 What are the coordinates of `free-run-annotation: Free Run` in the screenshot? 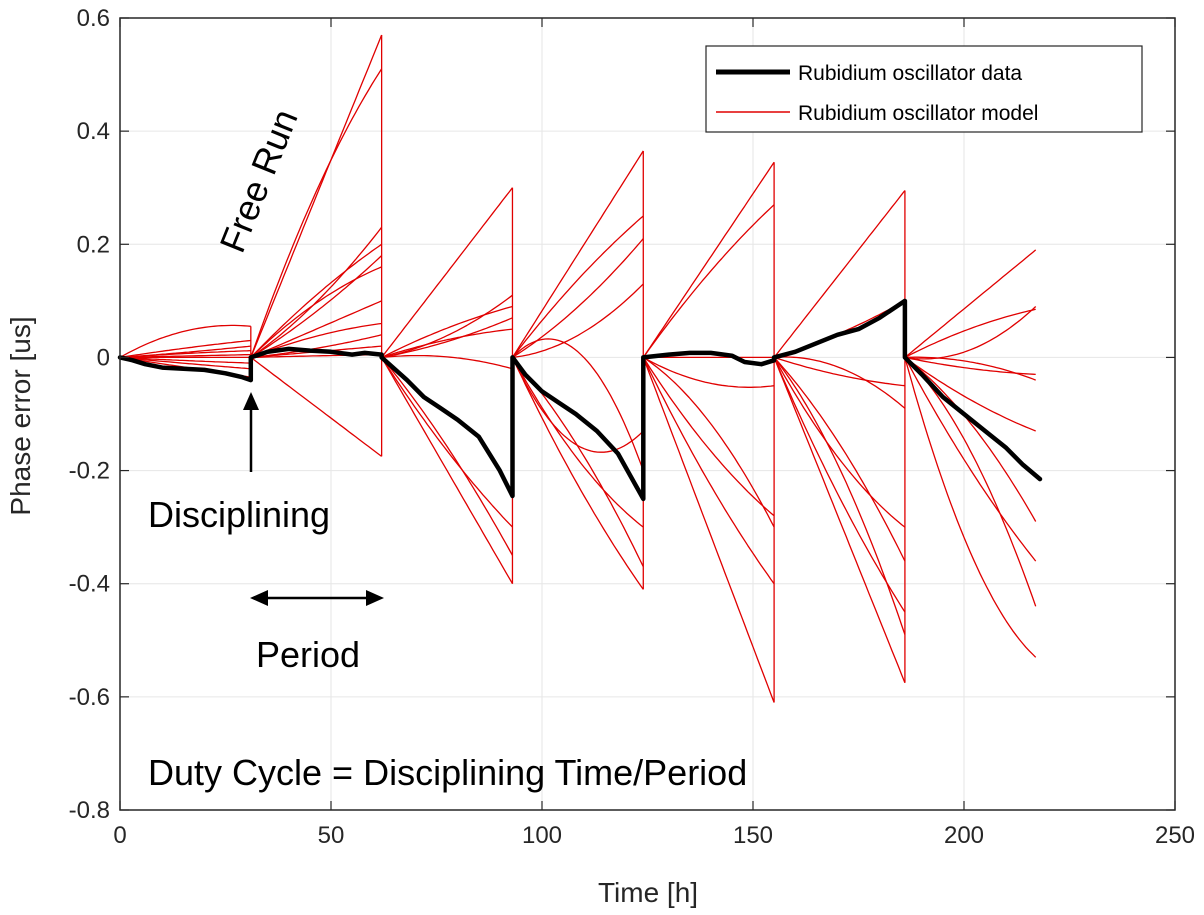 It's located at (258, 180).